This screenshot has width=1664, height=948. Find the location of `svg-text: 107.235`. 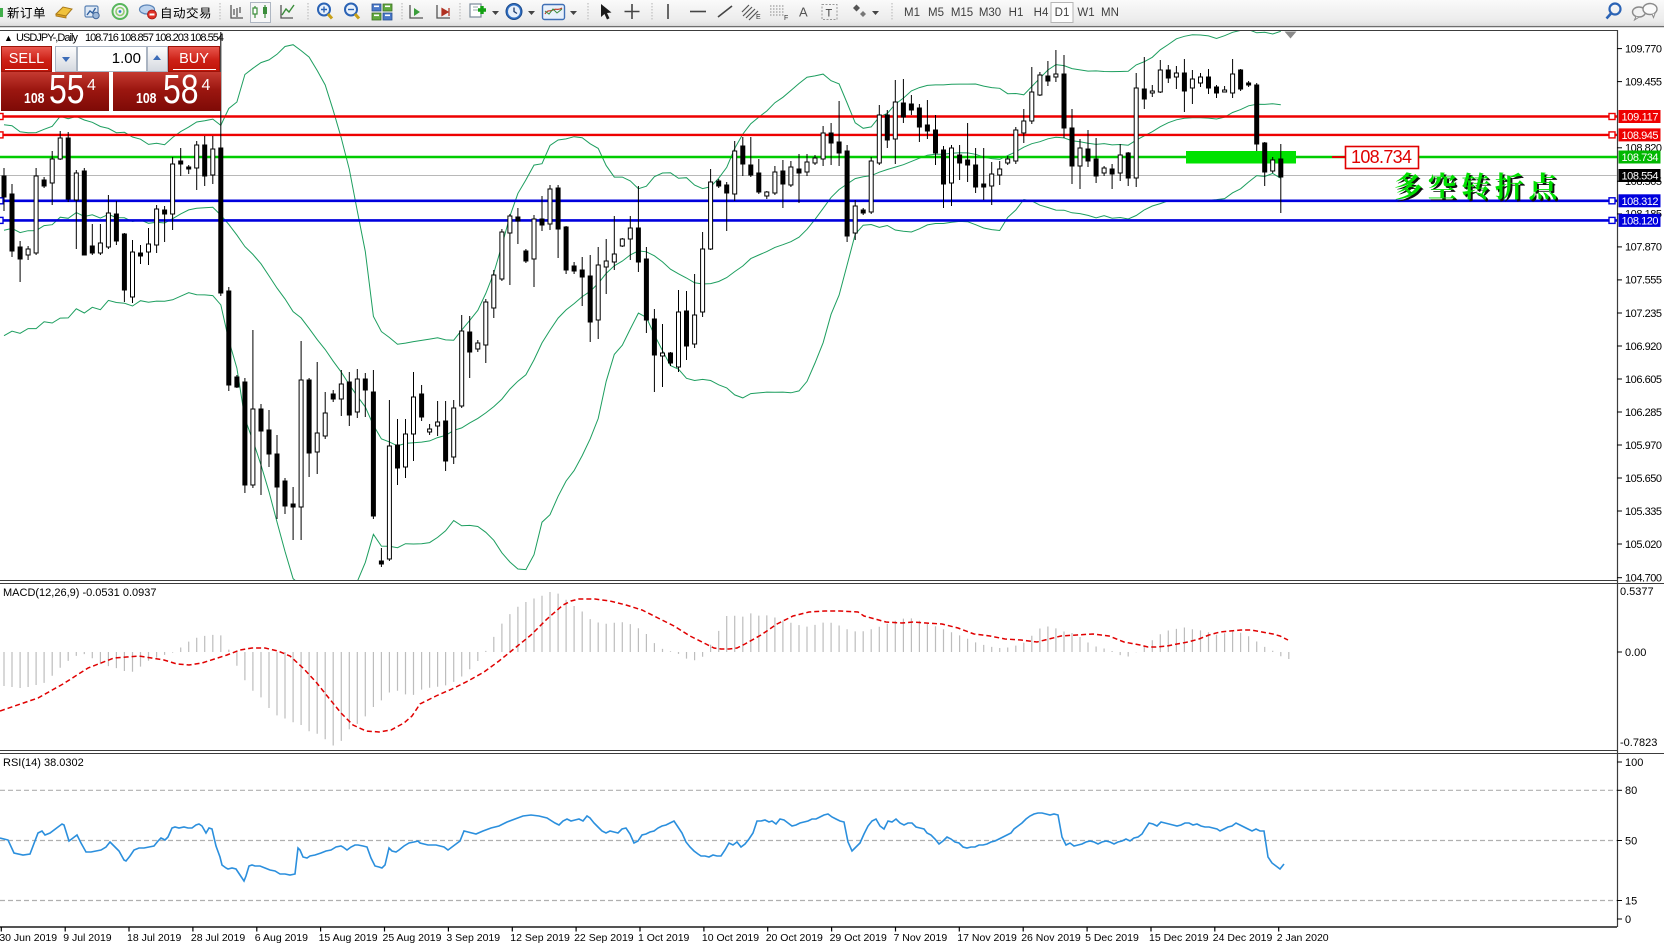

svg-text: 107.235 is located at coordinates (1643, 314).